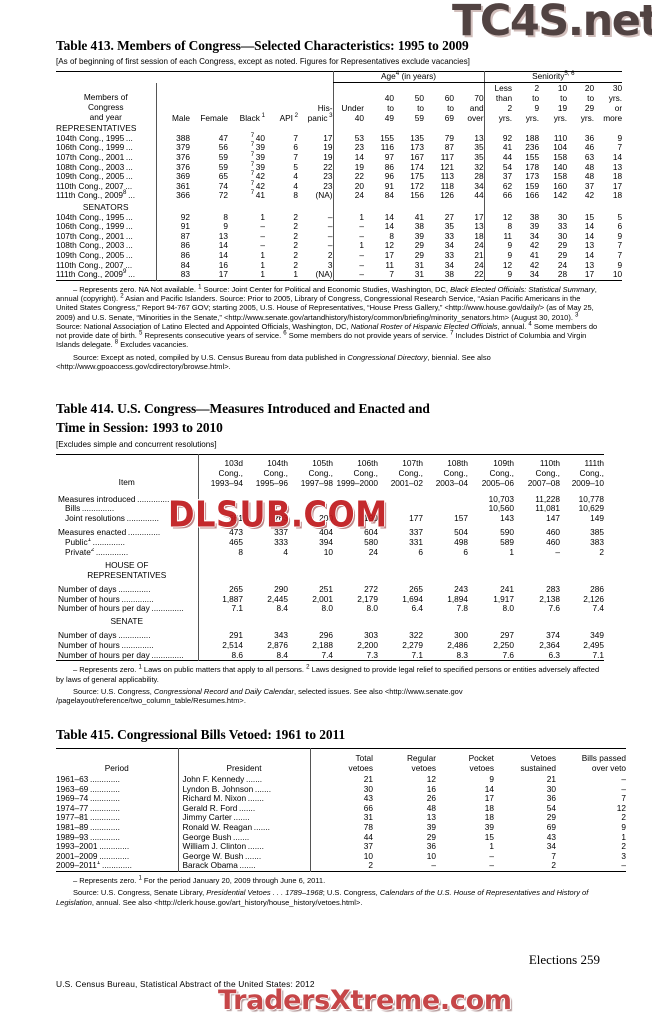 Image resolution: width=652 pixels, height=1024 pixels. I want to click on table-cell: 10,778, so click(591, 498).